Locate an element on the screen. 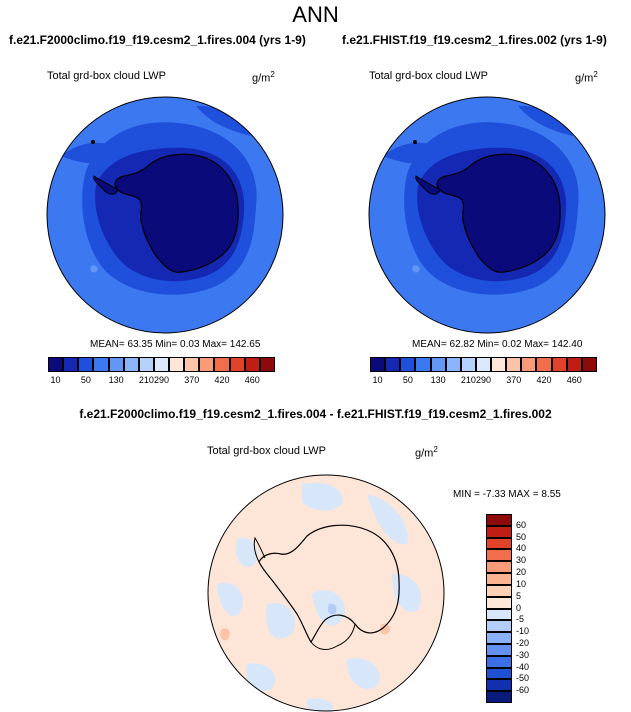  mid-band-lobes is located at coordinates (478, 134).